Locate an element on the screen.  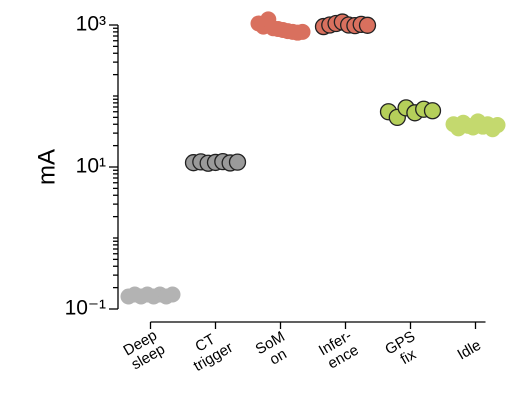
y-tick-label: 10⁻¹ is located at coordinates (85, 308).